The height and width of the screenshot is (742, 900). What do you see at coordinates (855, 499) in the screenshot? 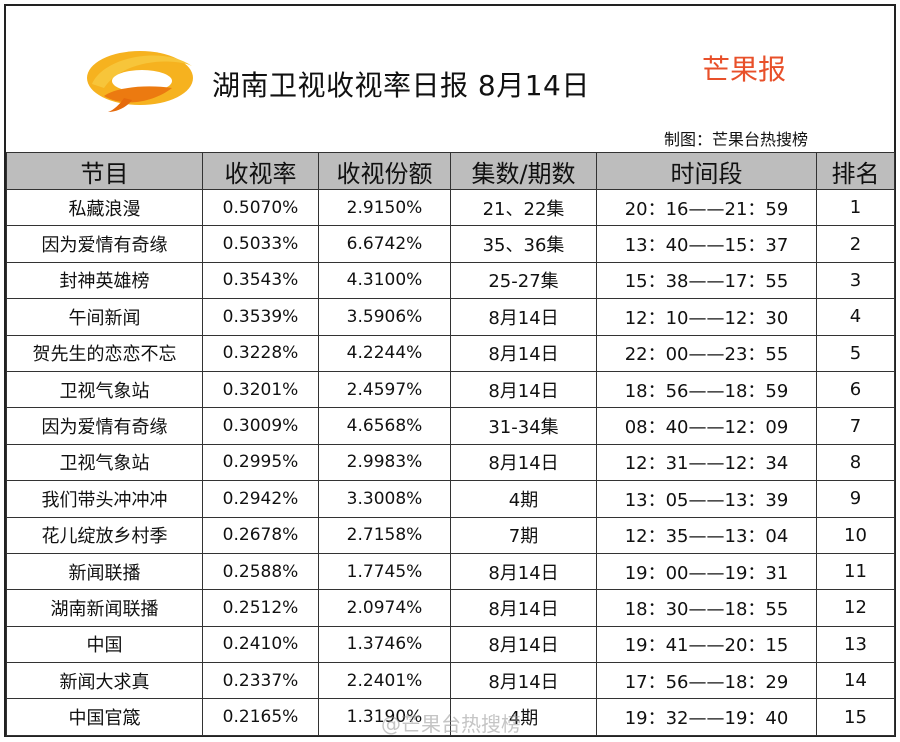
I see `cell-rank: 9` at bounding box center [855, 499].